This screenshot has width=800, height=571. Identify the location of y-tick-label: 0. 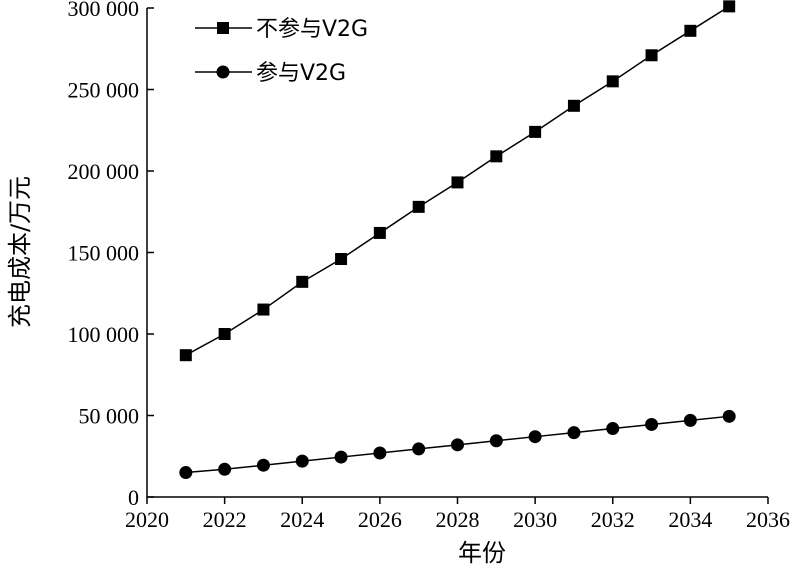
(133, 497).